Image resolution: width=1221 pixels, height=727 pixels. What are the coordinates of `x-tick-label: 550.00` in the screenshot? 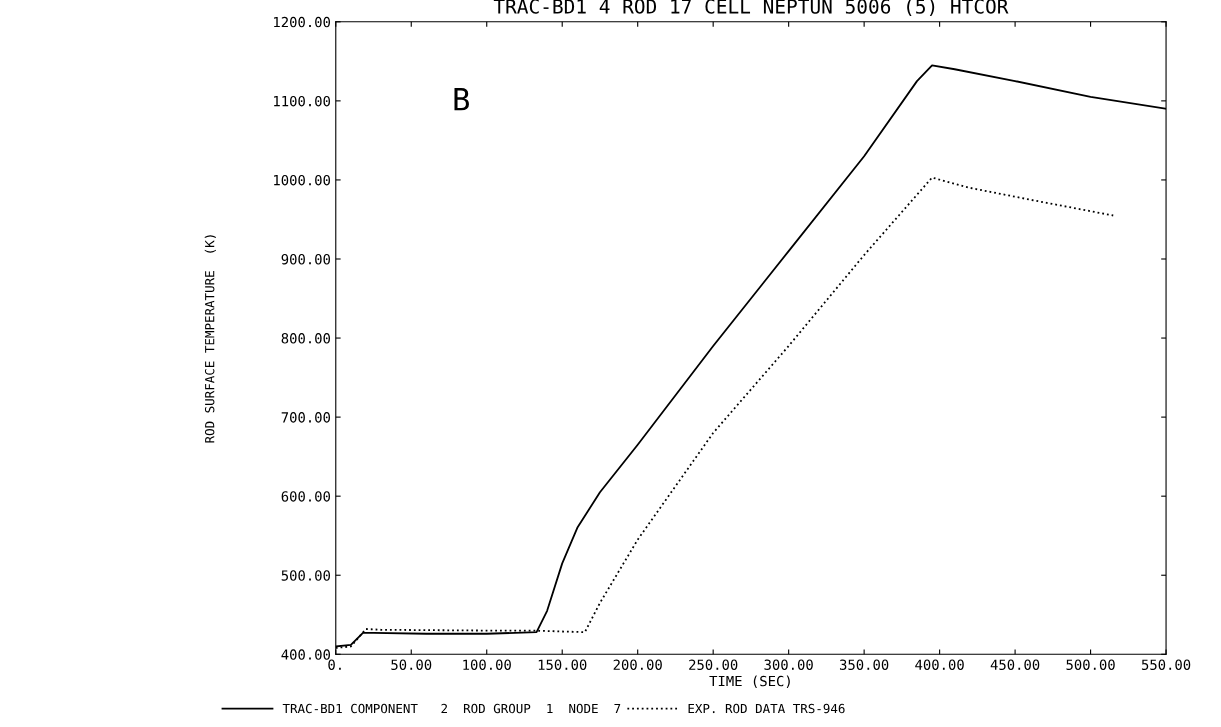 It's located at (1166, 664).